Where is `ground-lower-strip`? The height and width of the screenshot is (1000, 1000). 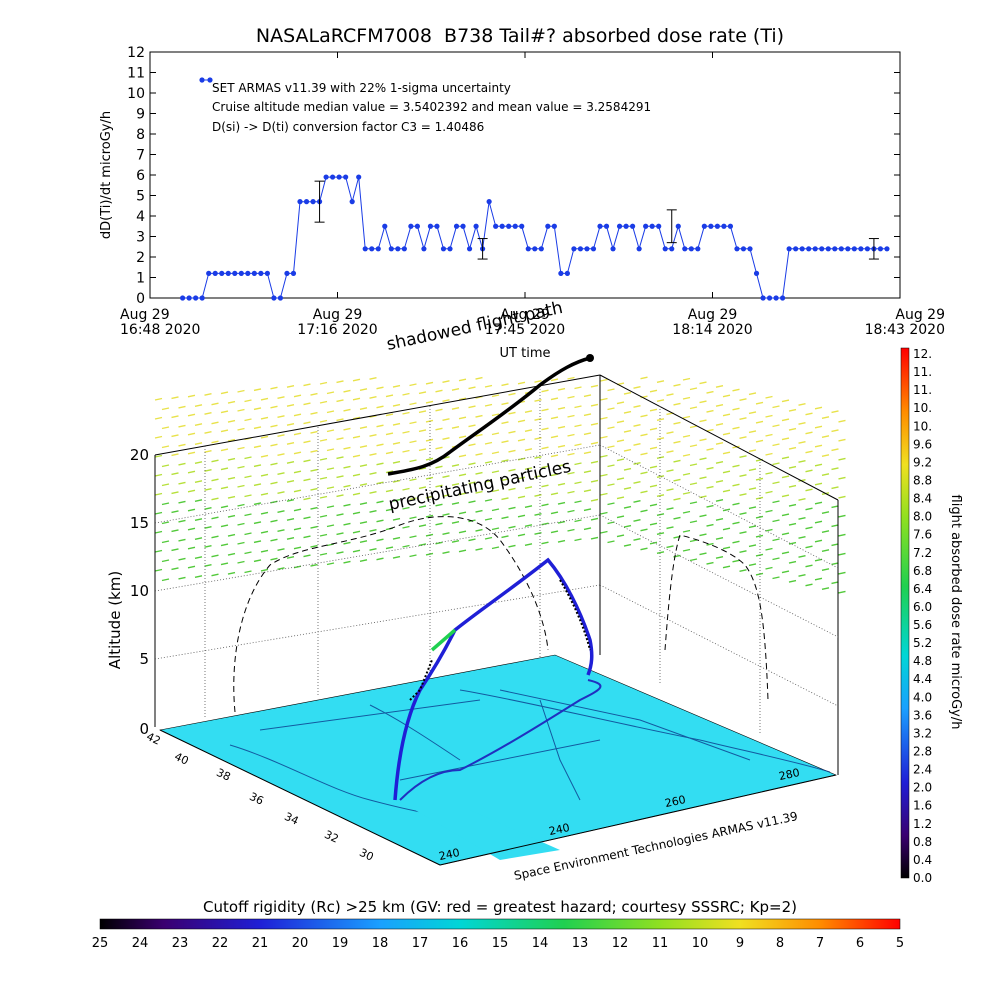
ground-lower-strip is located at coordinates (487, 835).